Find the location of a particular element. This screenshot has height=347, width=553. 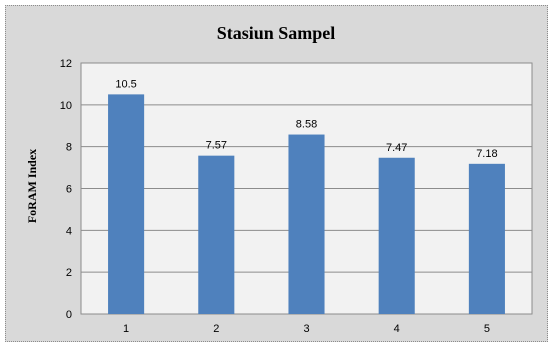

x-tick-label-3: 3 is located at coordinates (306, 329).